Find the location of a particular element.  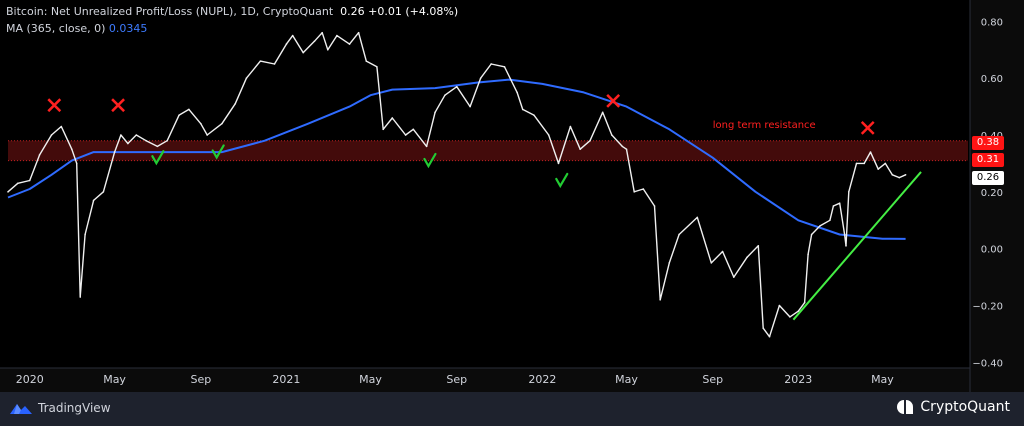

y-tick-label: 0.00 is located at coordinates (992, 250).